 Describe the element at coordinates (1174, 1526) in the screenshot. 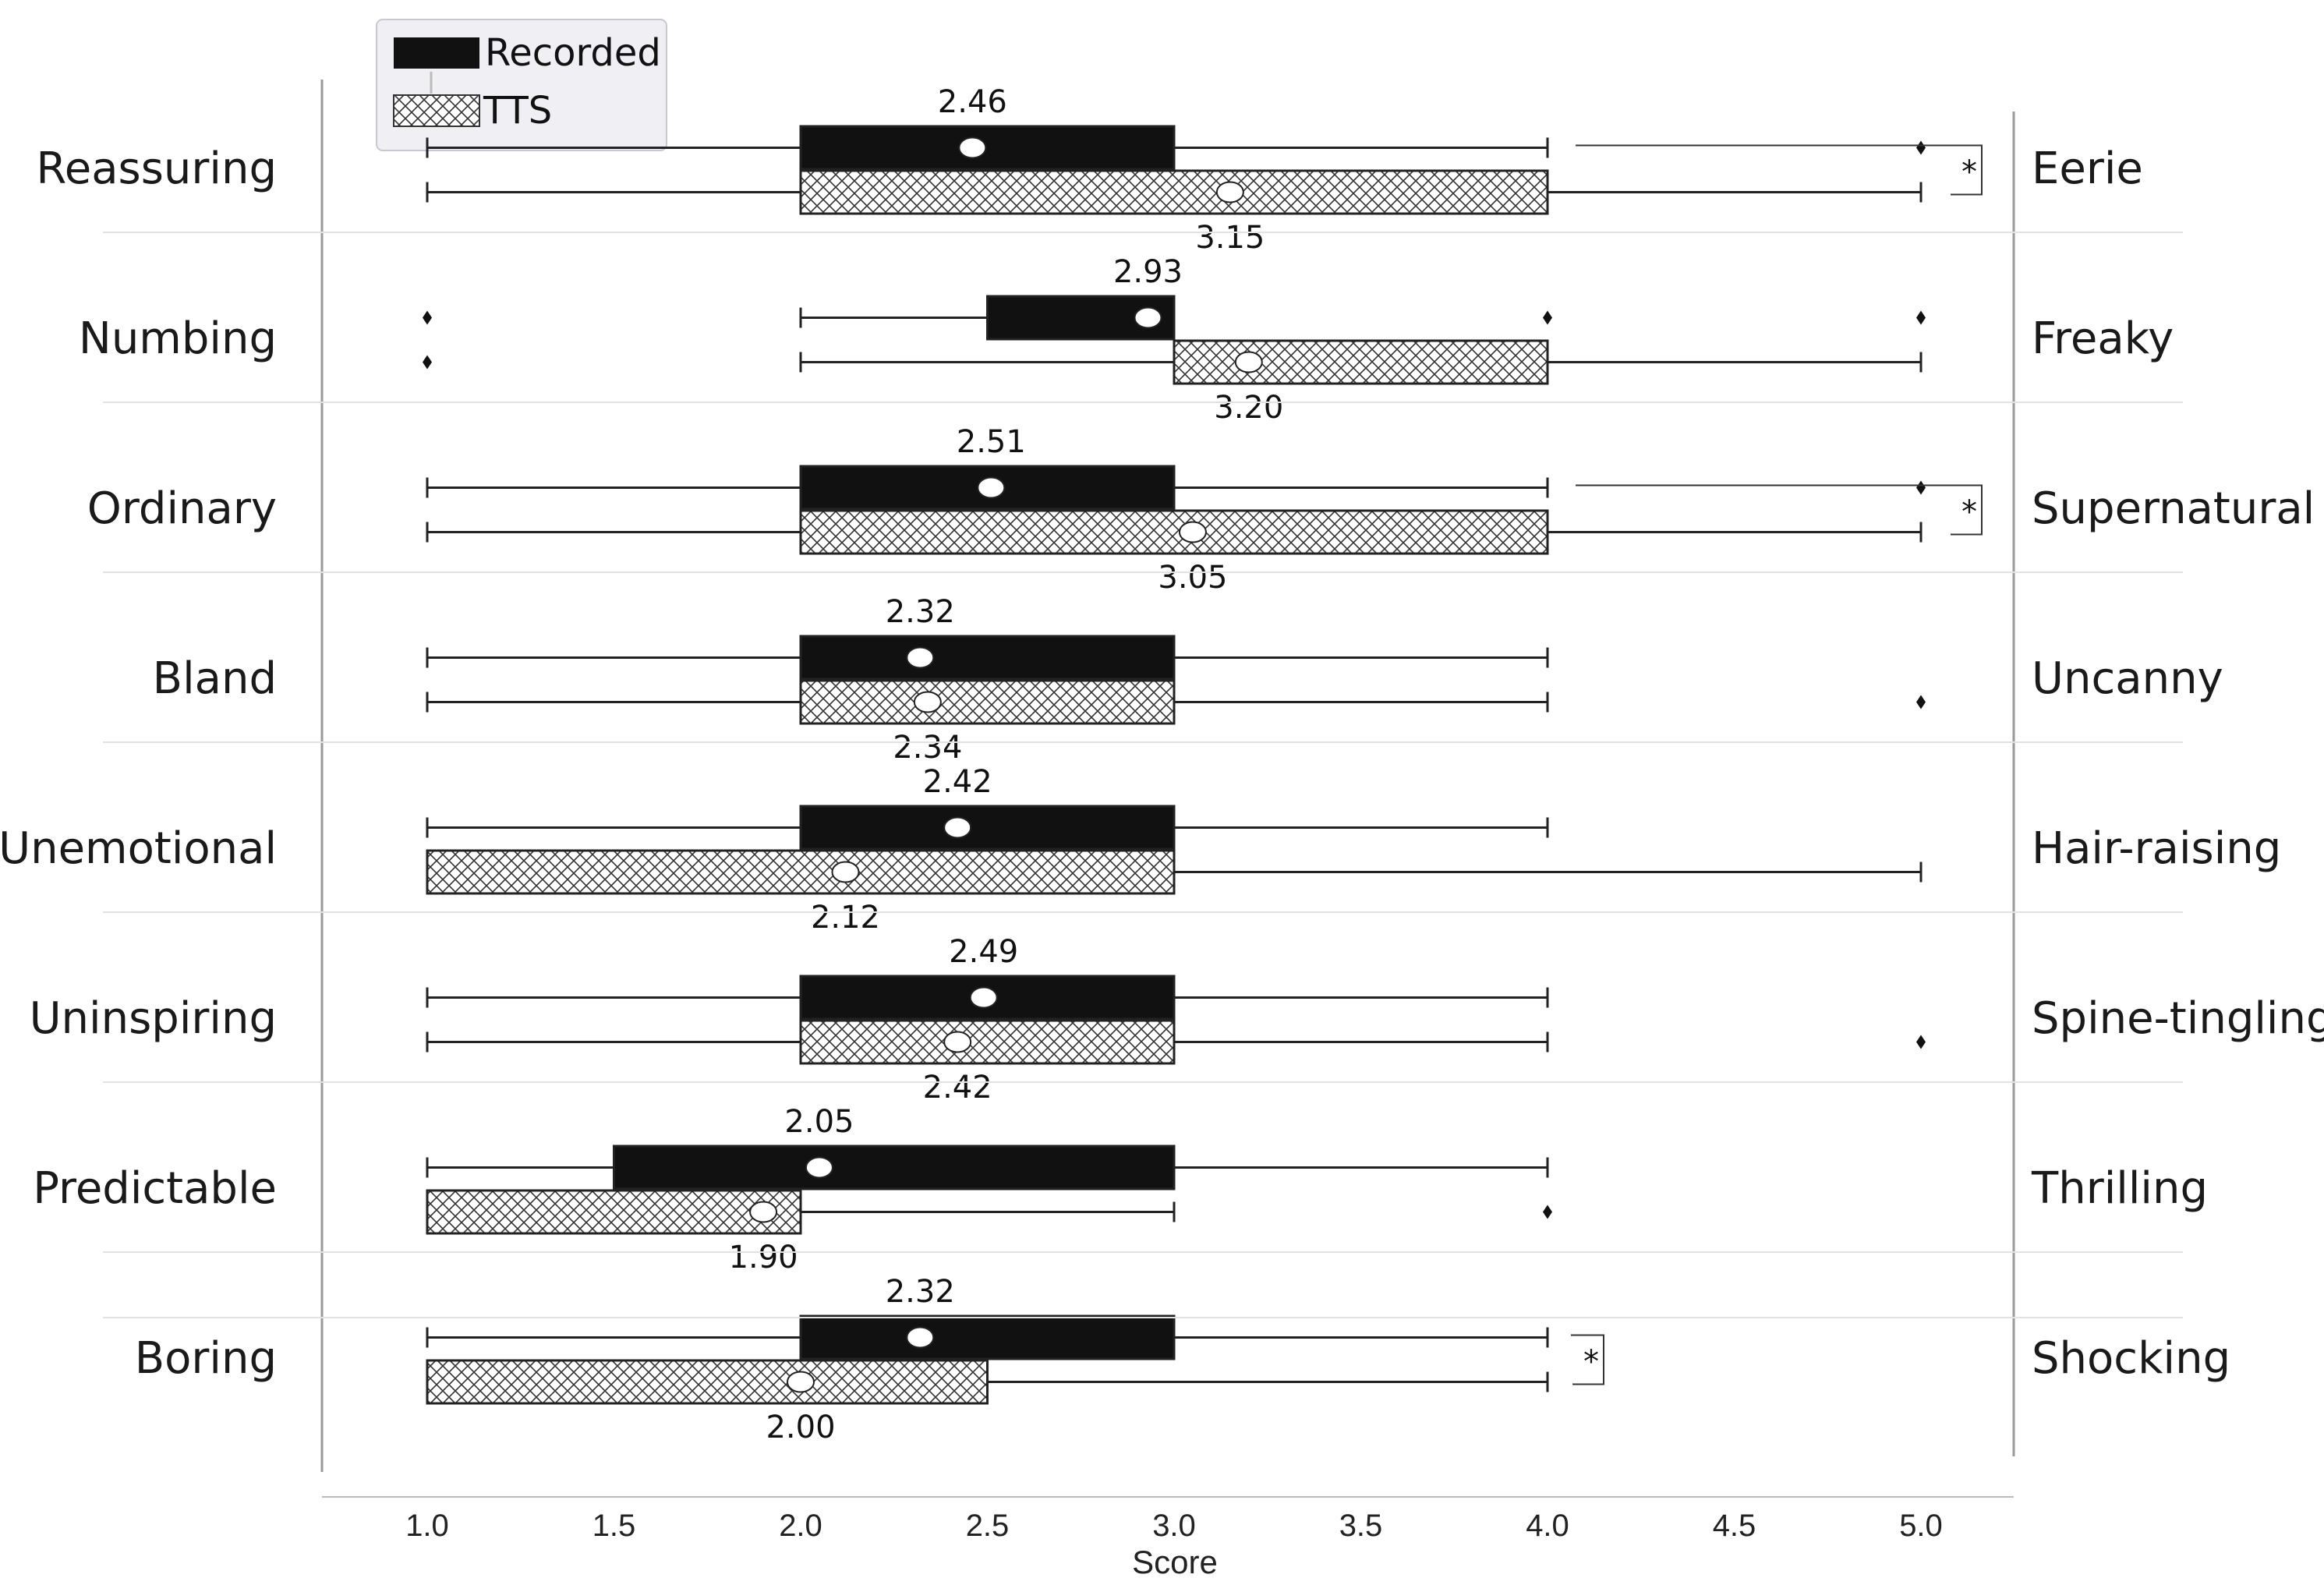

I see `x-tick-label: 3.0` at that location.